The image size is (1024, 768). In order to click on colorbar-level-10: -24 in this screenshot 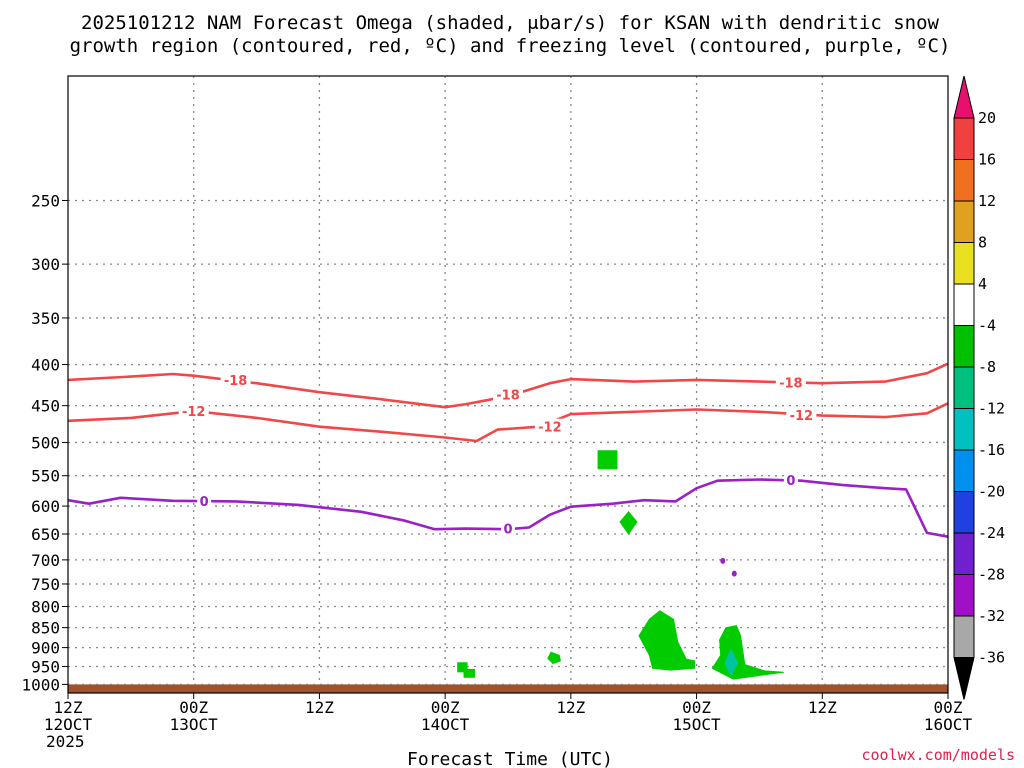, I will do `click(991, 533)`.